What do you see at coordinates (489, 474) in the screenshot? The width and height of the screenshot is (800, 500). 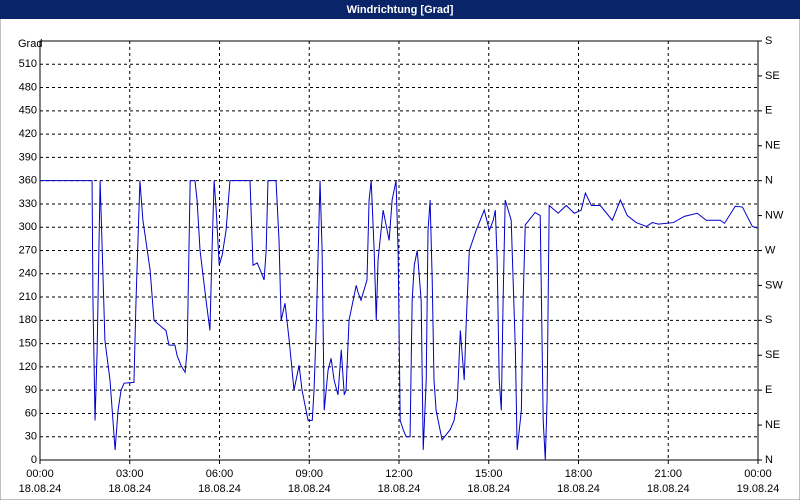 I see `x-tick-label: 15:00` at bounding box center [489, 474].